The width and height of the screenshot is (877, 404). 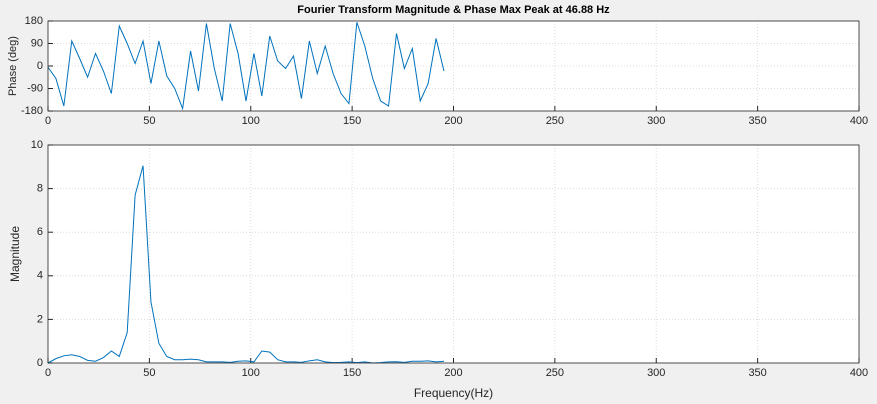 What do you see at coordinates (40, 232) in the screenshot?
I see `y-tick-label: 6` at bounding box center [40, 232].